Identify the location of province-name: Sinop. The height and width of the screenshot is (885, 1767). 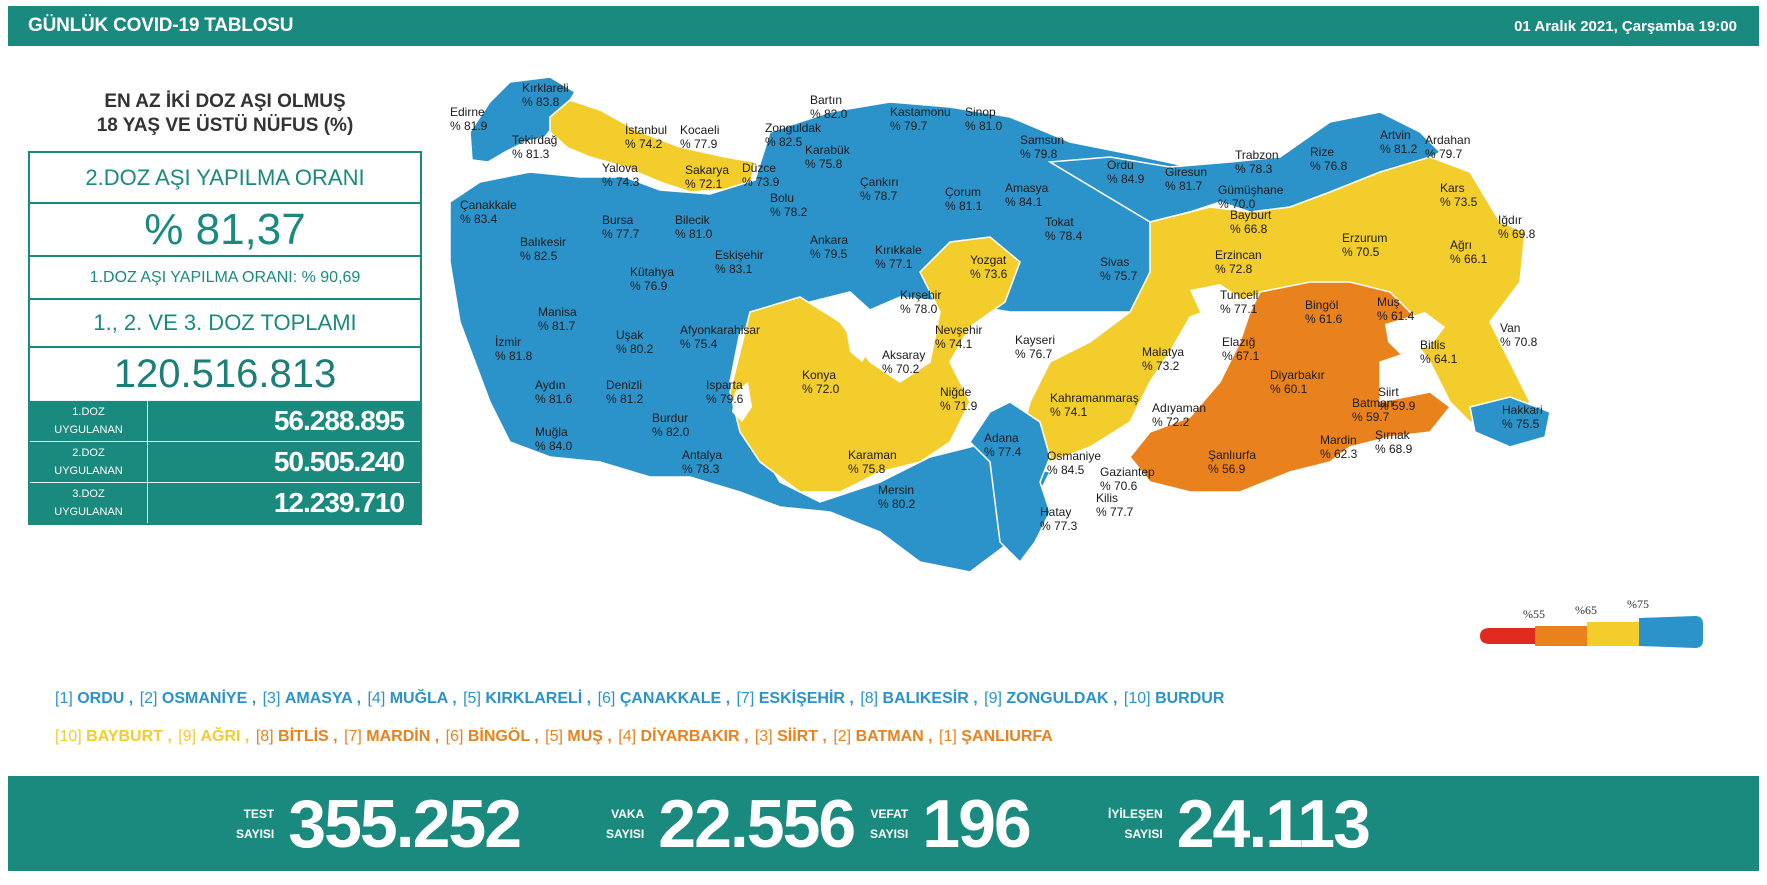
(980, 112).